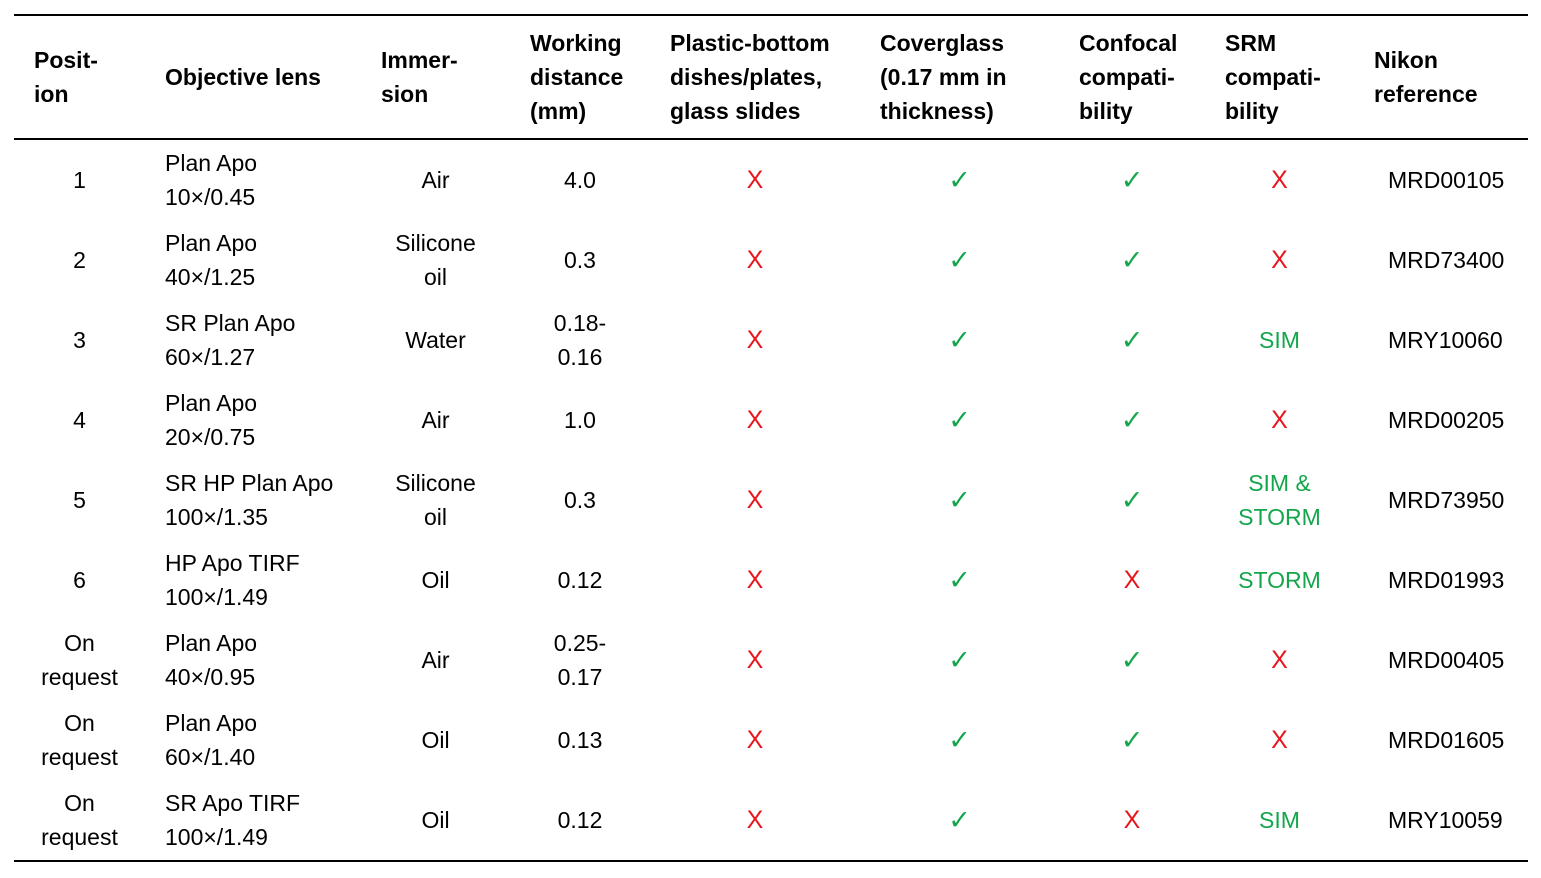 The height and width of the screenshot is (878, 1541). What do you see at coordinates (249, 500) in the screenshot?
I see `cell-objective-lens-text: SR HP Plan Apo 100×/1.35` at bounding box center [249, 500].